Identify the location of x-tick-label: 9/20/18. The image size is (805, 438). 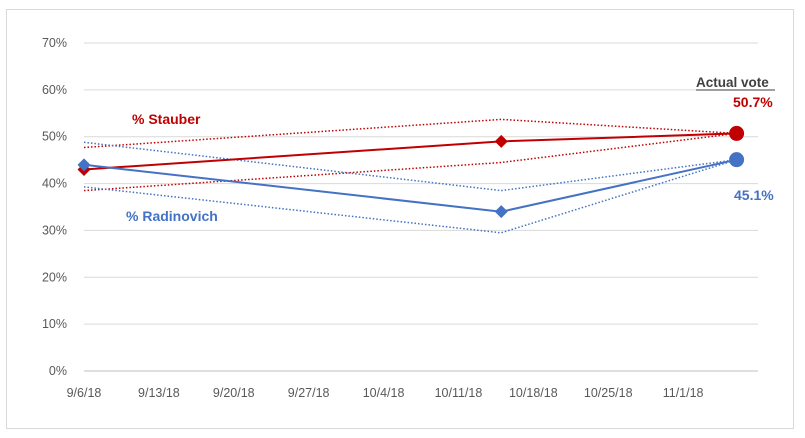
(234, 393).